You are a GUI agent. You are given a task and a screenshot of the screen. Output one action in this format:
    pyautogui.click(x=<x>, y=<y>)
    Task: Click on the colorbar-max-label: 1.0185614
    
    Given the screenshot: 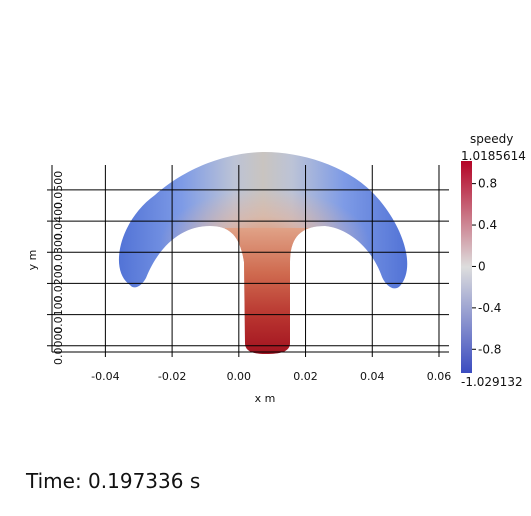 What is the action you would take?
    pyautogui.click(x=493, y=156)
    